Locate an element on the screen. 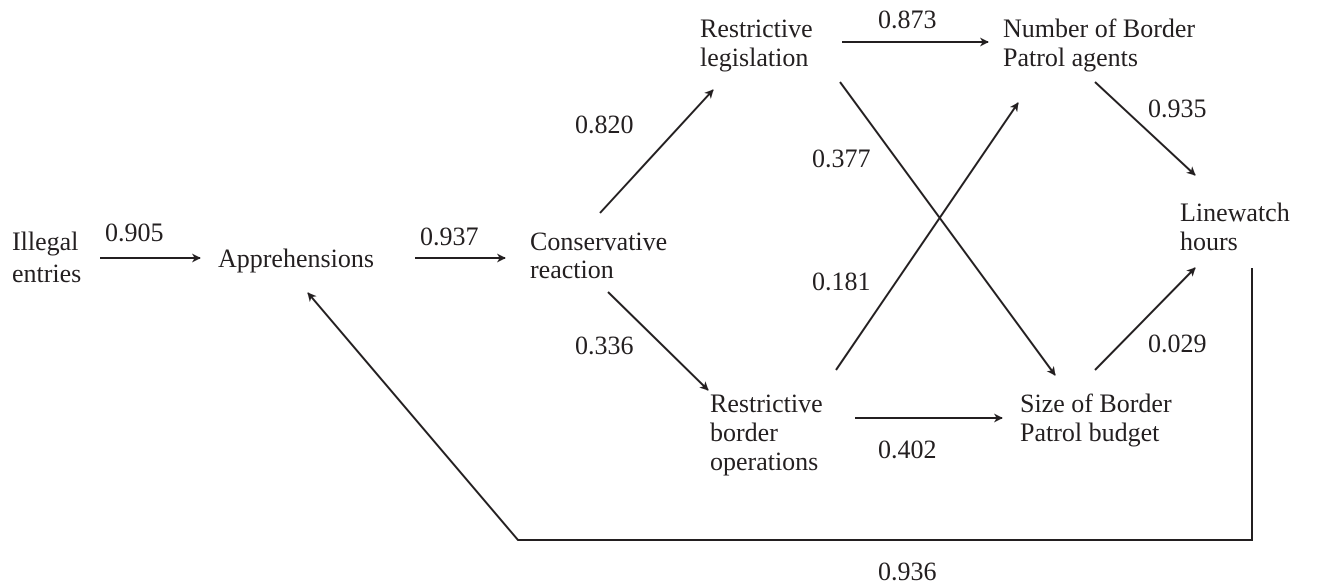  edge-label: 0.029 is located at coordinates (1177, 343).